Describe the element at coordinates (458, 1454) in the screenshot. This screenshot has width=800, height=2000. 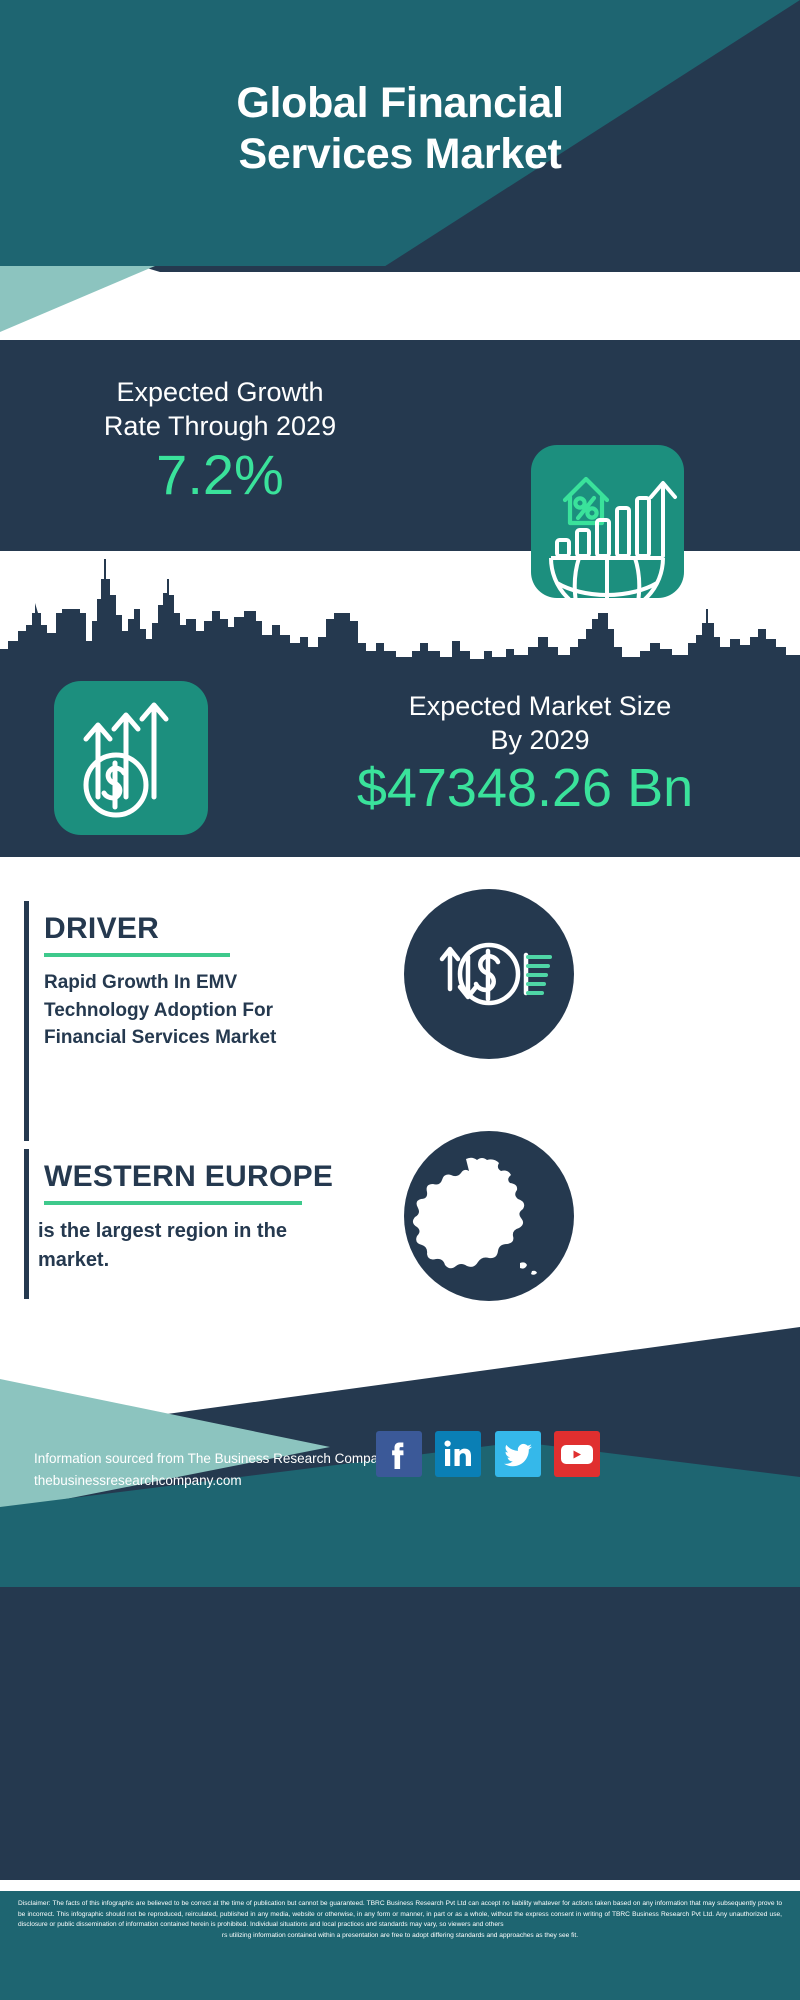
I see `linkedin-icon` at that location.